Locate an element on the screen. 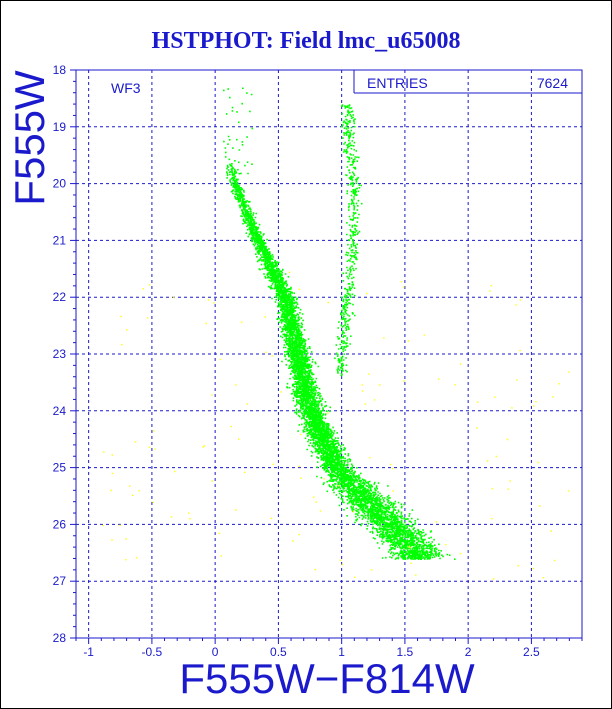 The height and width of the screenshot is (709, 612). stats-entries-value: 7624 is located at coordinates (552, 83).